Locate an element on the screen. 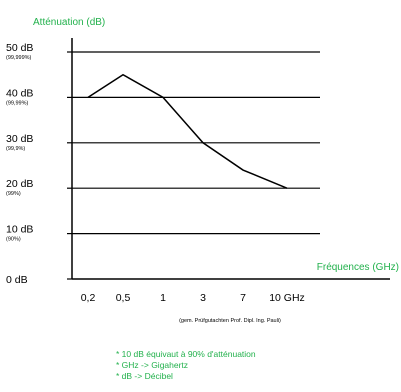  y-tick-sublabel: (99,9%) is located at coordinates (15, 149).